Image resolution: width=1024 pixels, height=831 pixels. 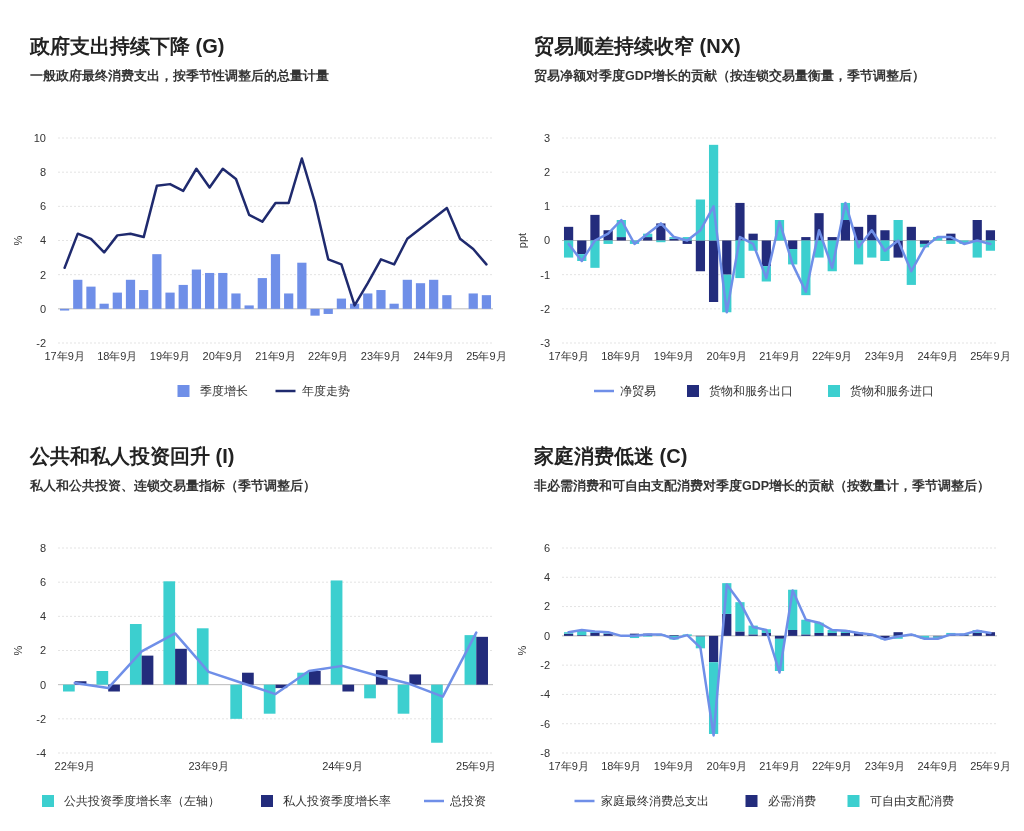 I want to click on y-tick-label: -6, so click(x=545, y=723).